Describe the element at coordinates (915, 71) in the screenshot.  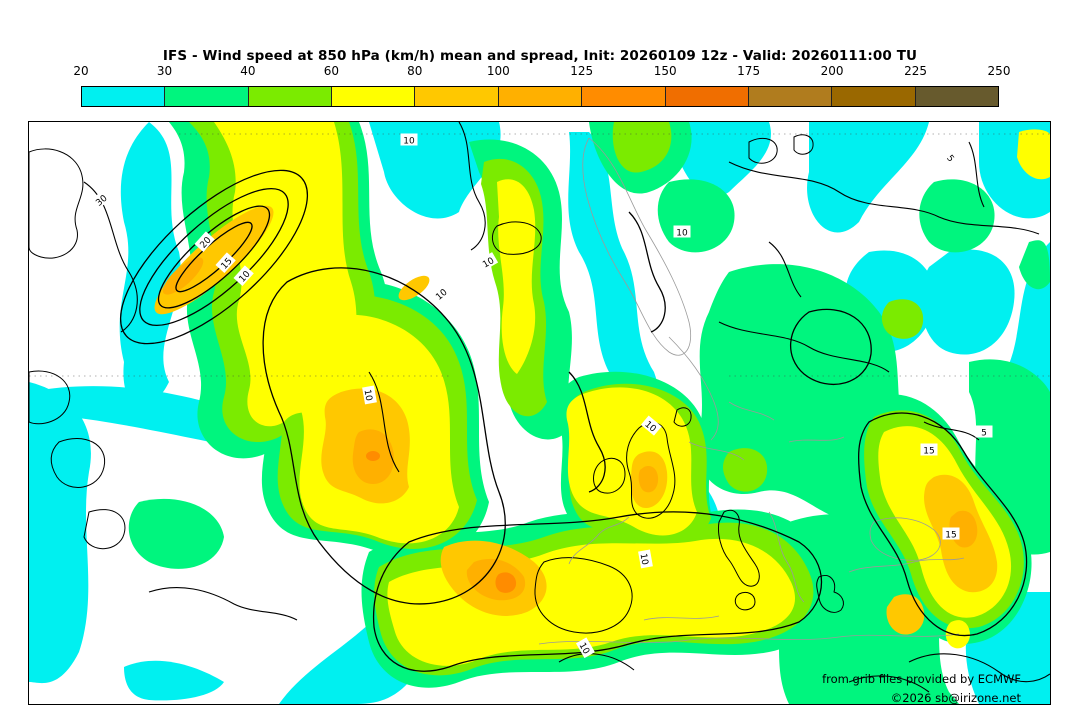
I see `colorbar-tick-label: 225` at that location.